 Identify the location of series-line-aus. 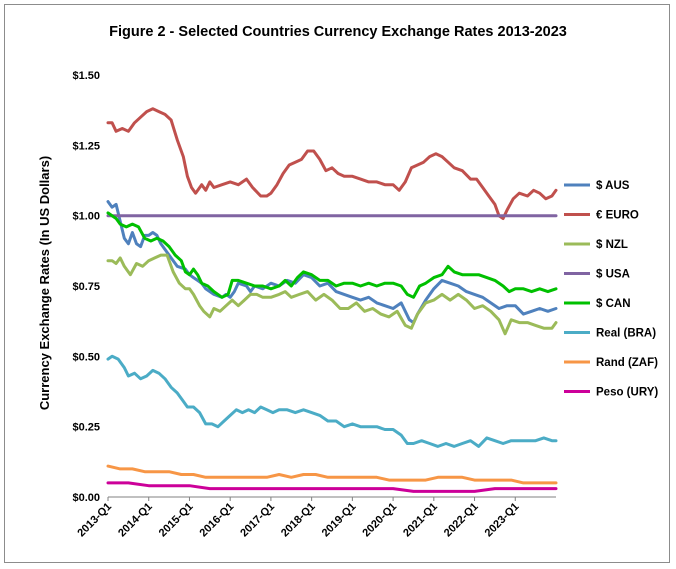
(332, 262).